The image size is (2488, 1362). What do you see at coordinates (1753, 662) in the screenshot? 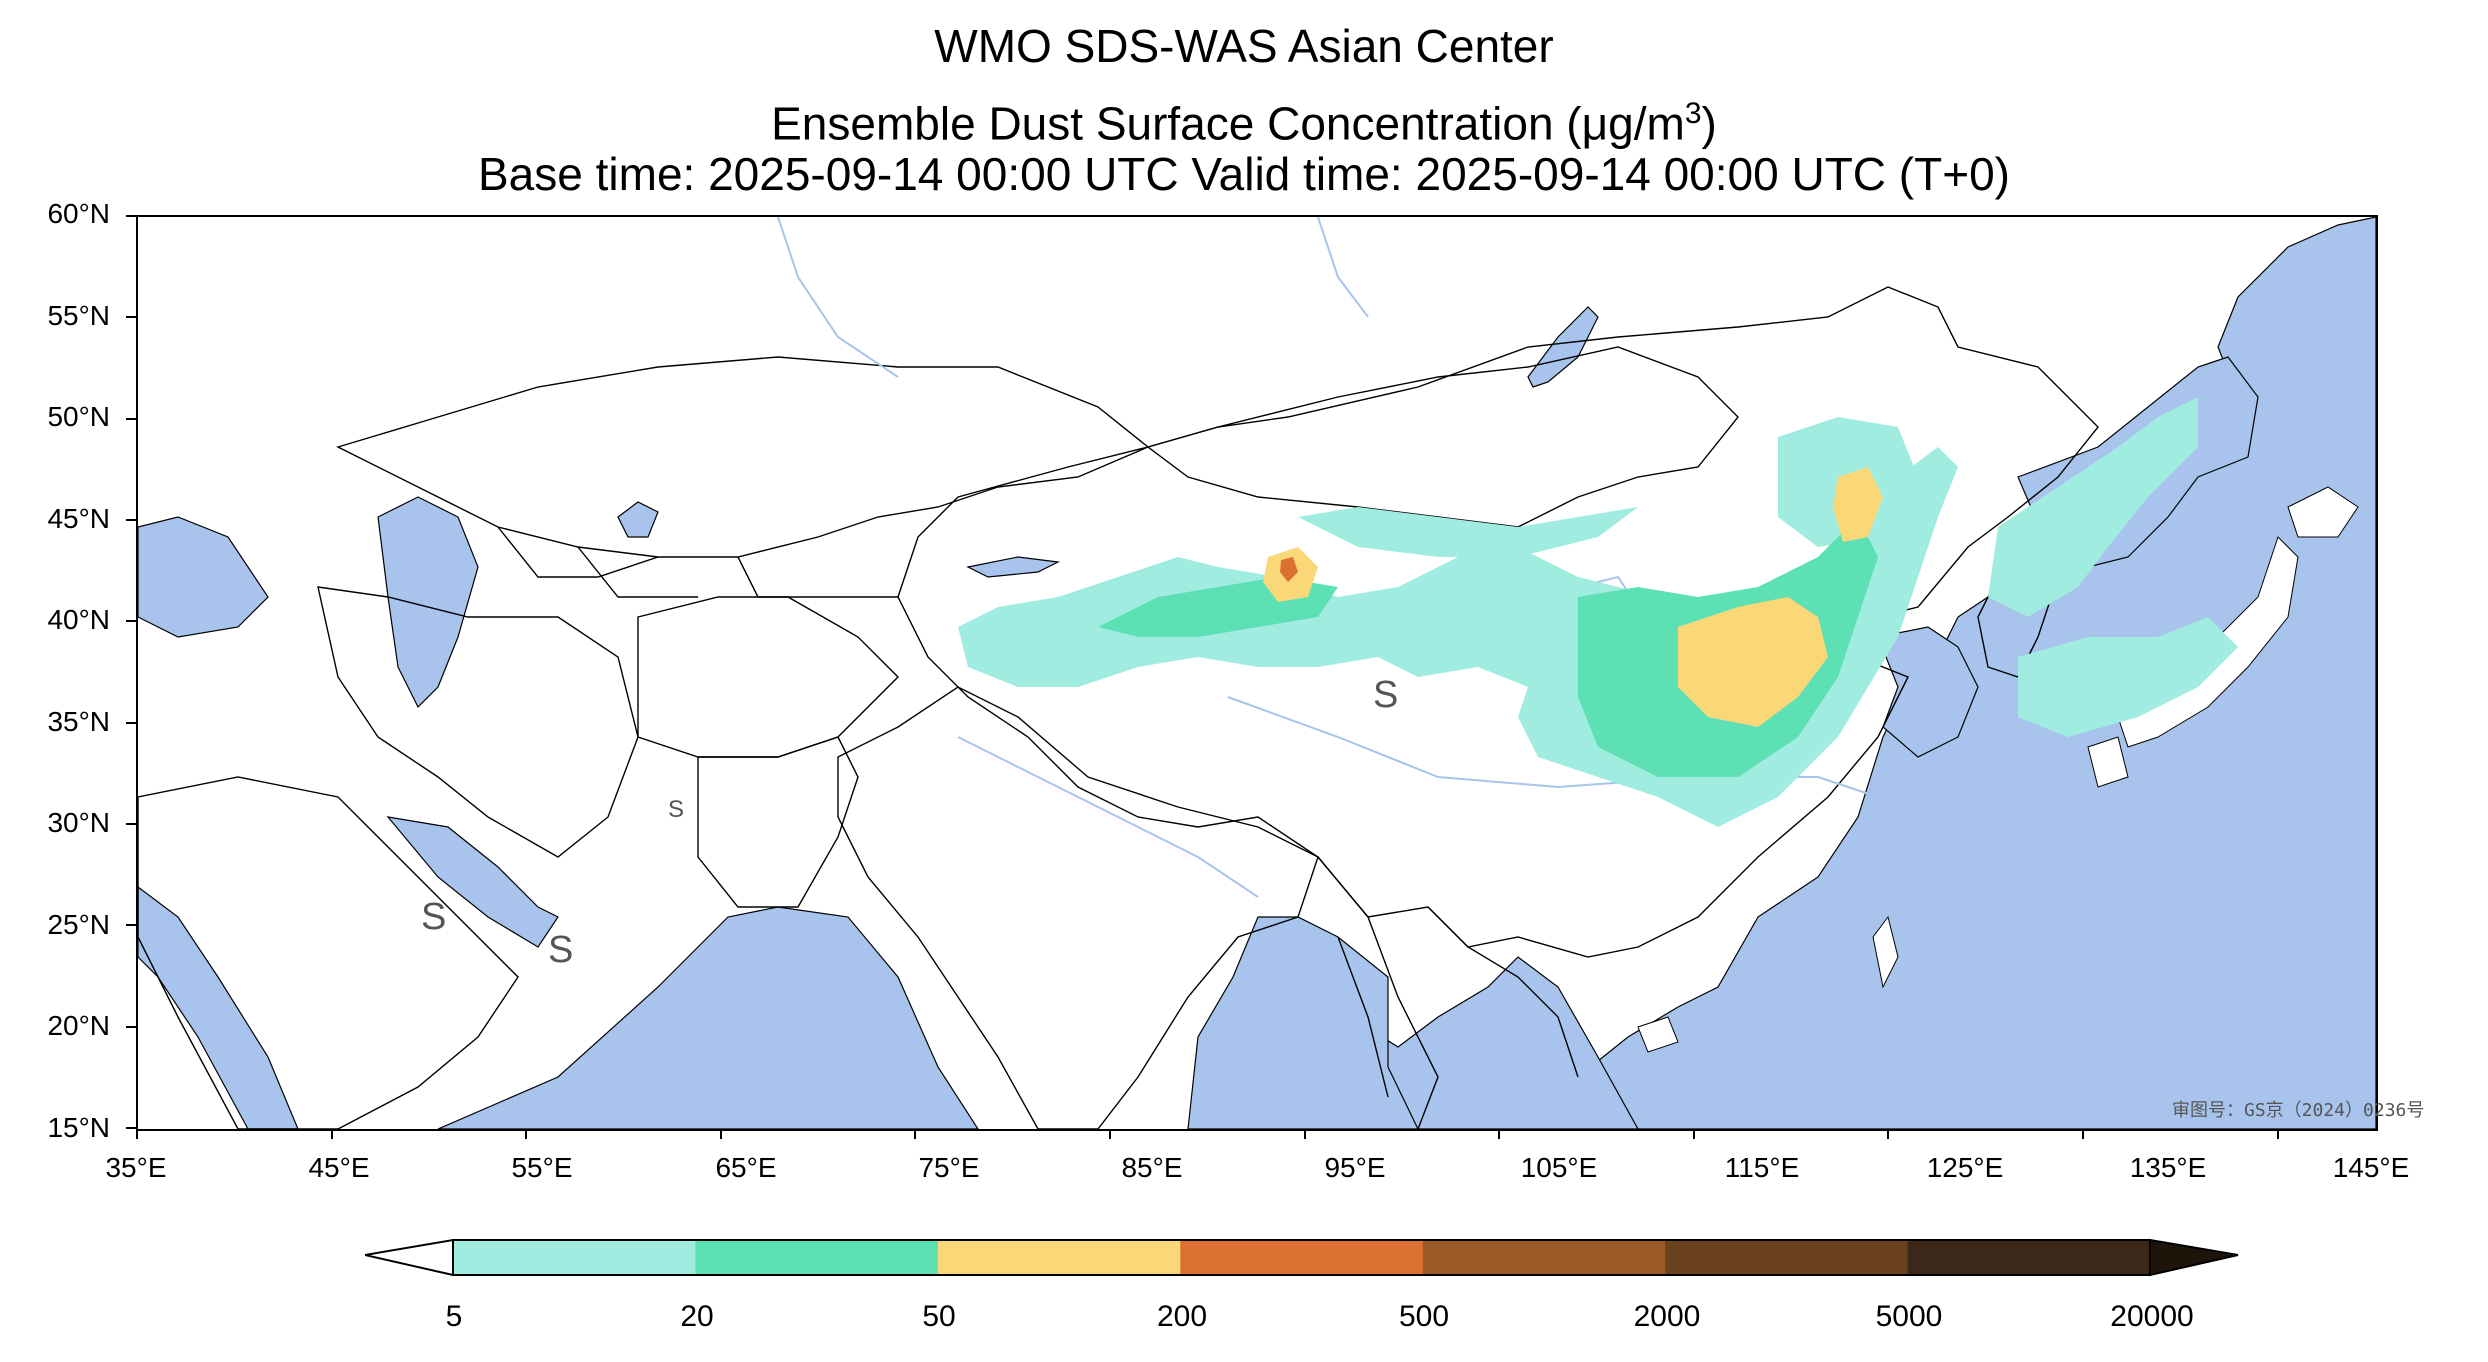
I see `dust-50-200-north-china` at bounding box center [1753, 662].